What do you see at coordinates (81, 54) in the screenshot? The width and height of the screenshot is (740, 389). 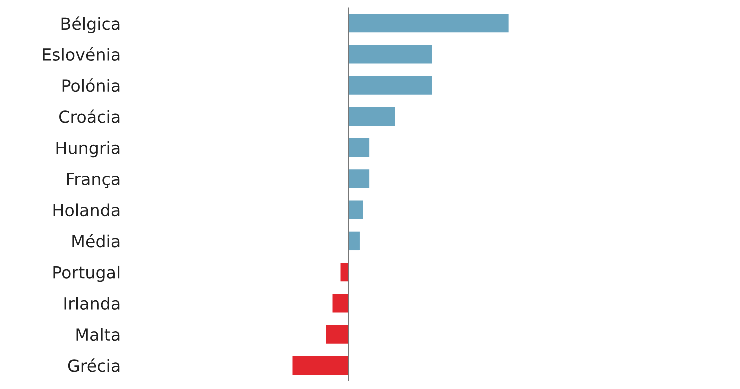 I see `y-tick-label: Eslovénia` at bounding box center [81, 54].